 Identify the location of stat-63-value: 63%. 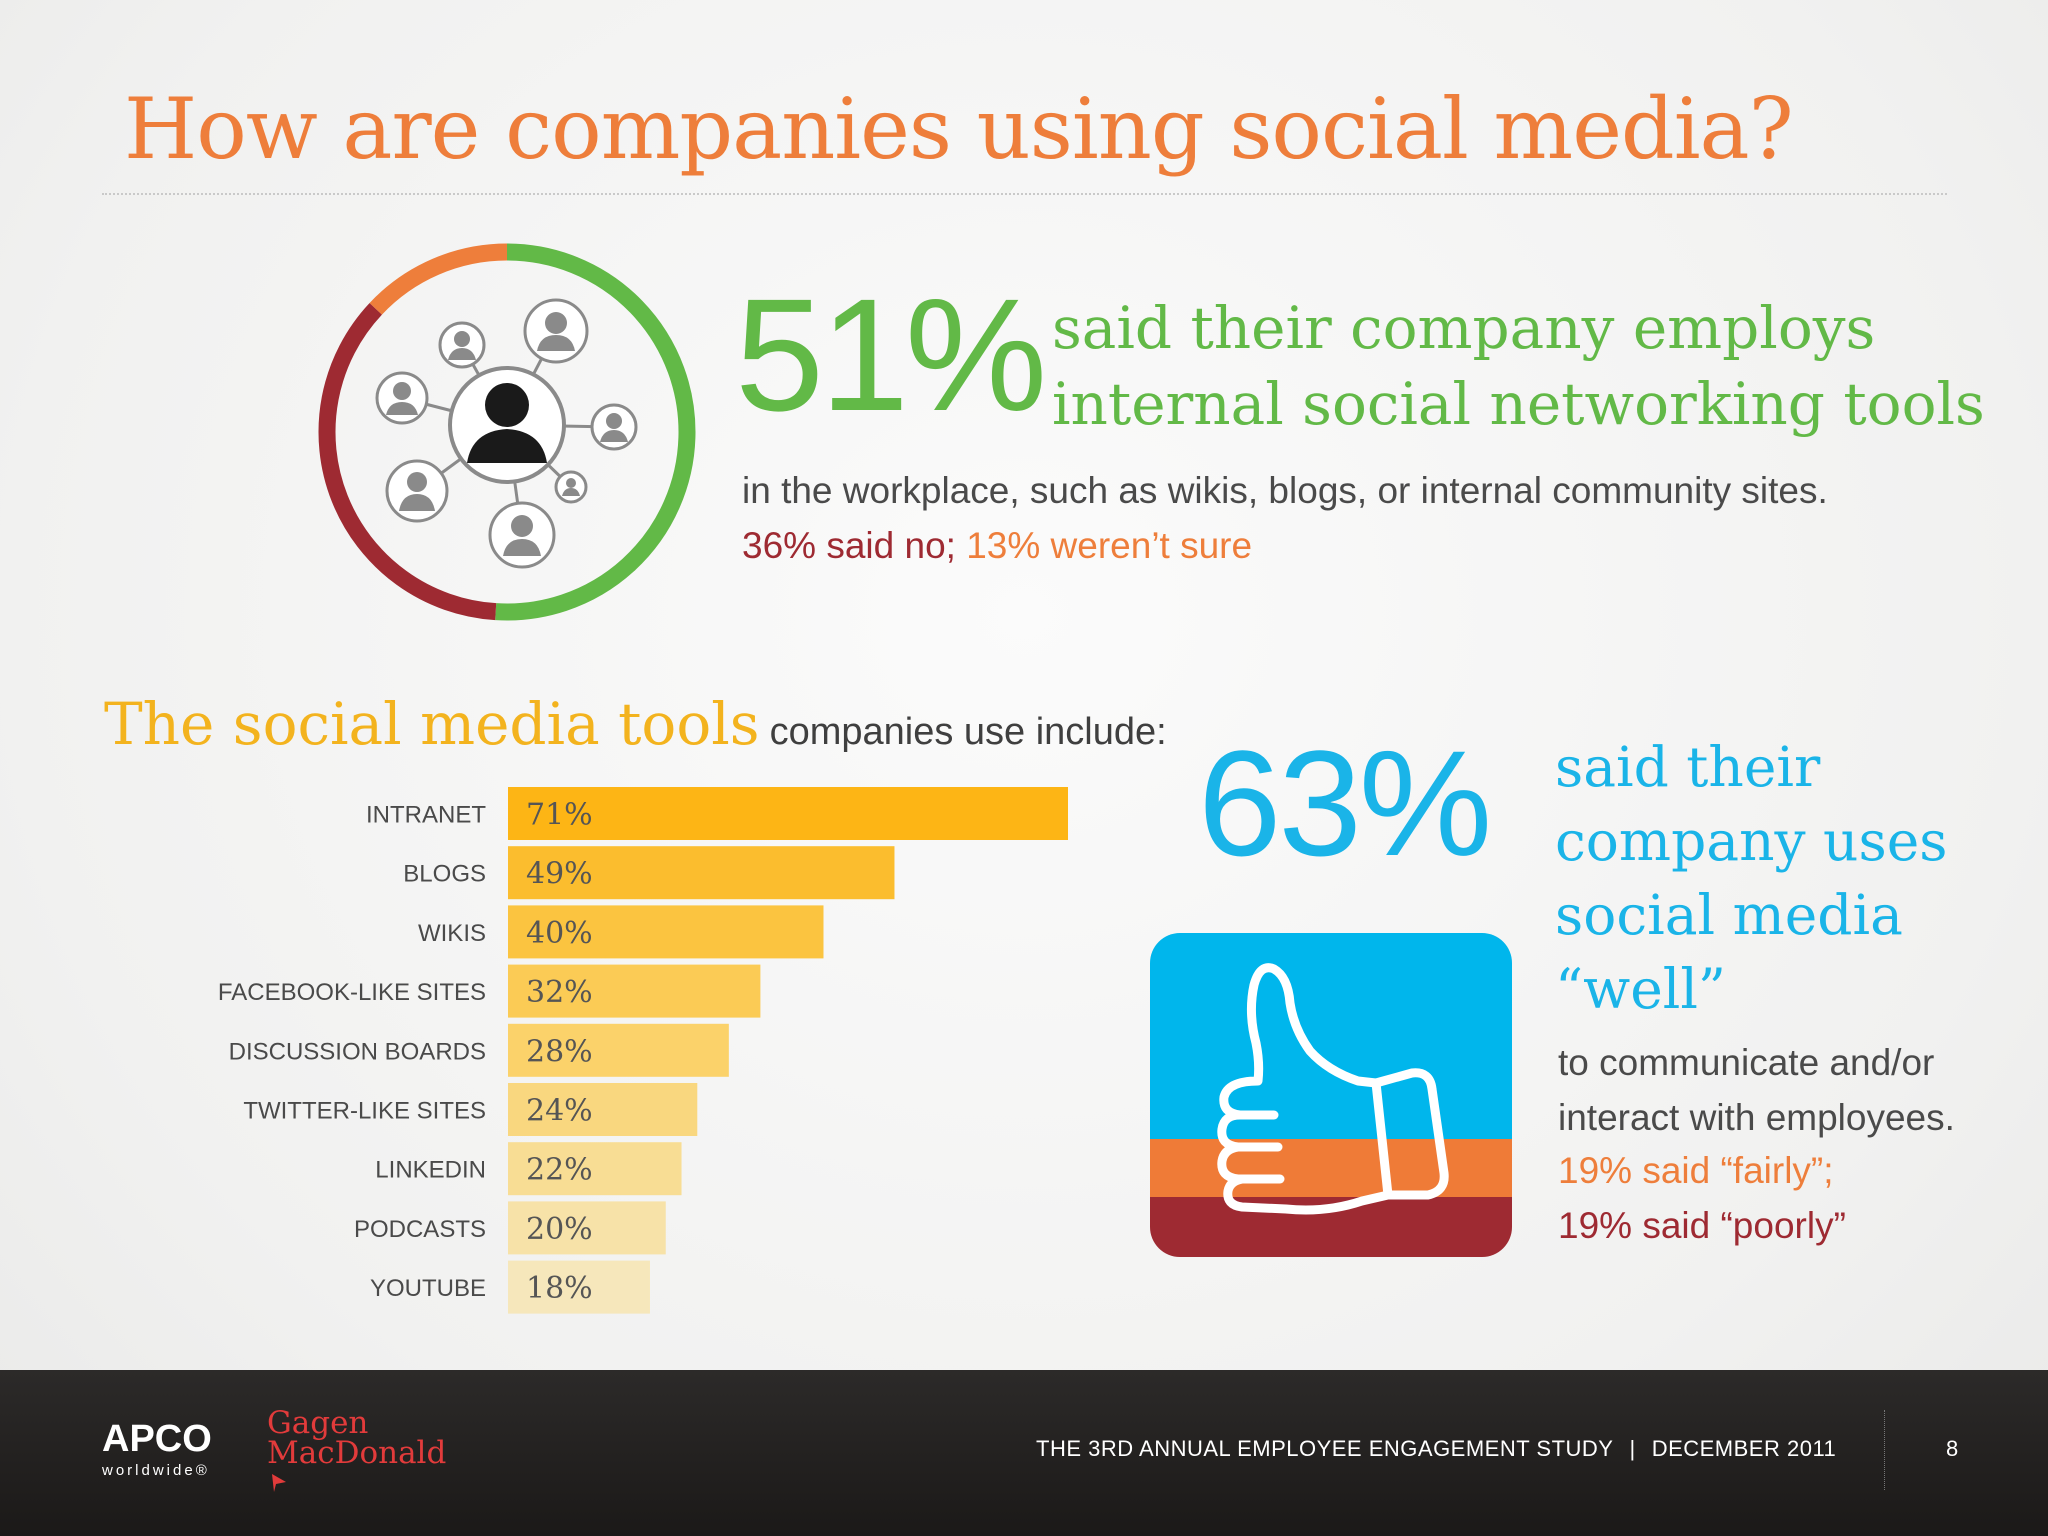
(1345, 803).